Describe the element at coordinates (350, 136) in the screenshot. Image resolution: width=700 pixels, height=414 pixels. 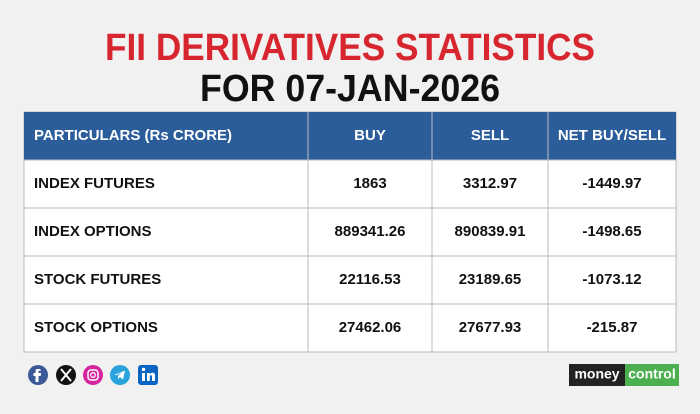
I see `table-header` at that location.